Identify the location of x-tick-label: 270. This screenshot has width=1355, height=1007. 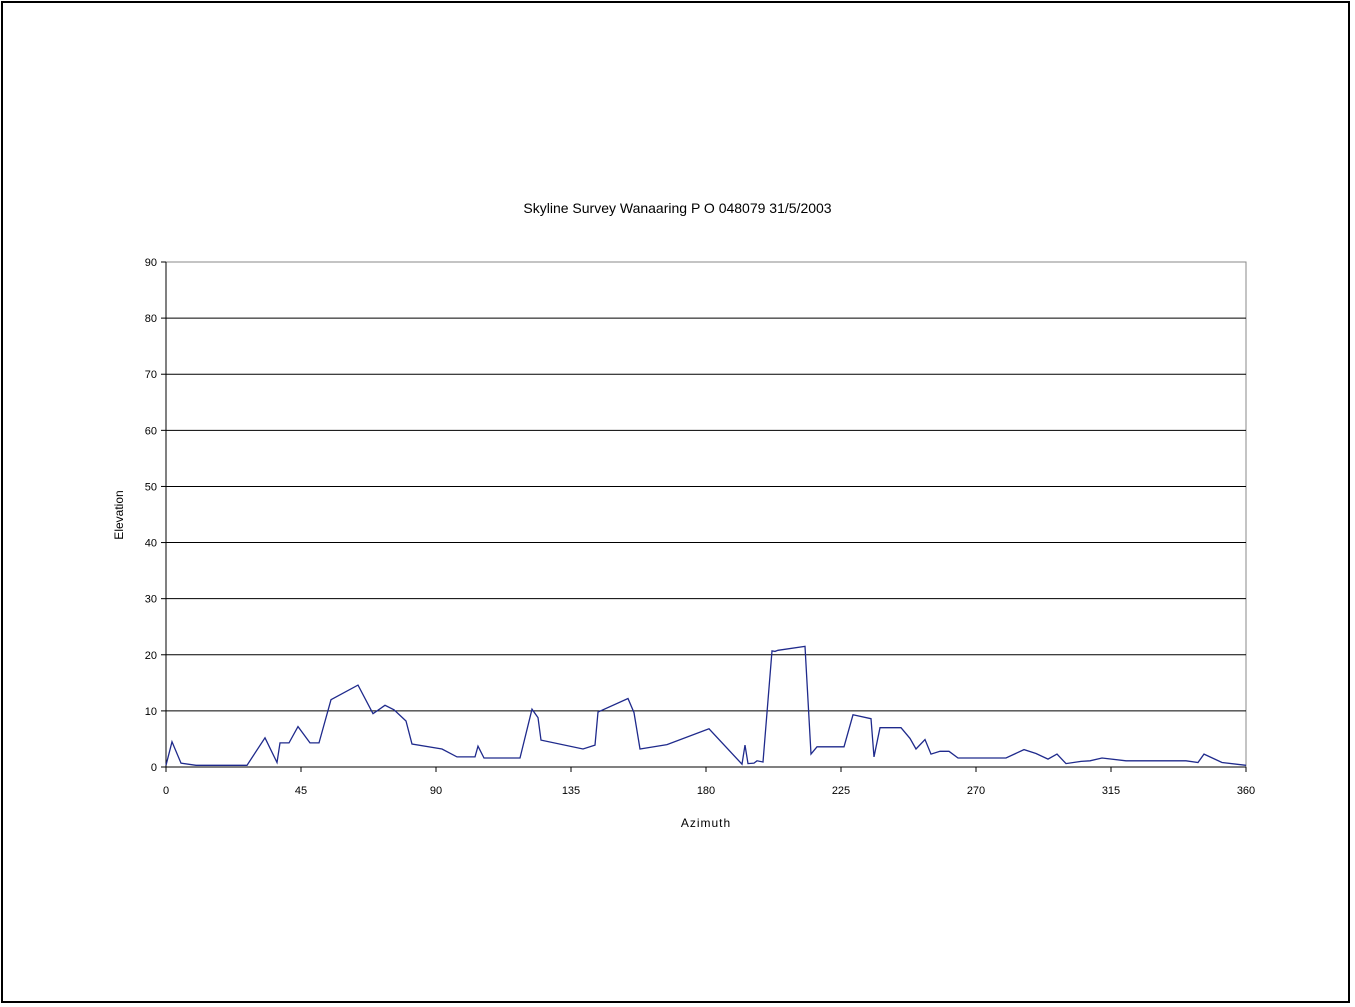
(976, 791).